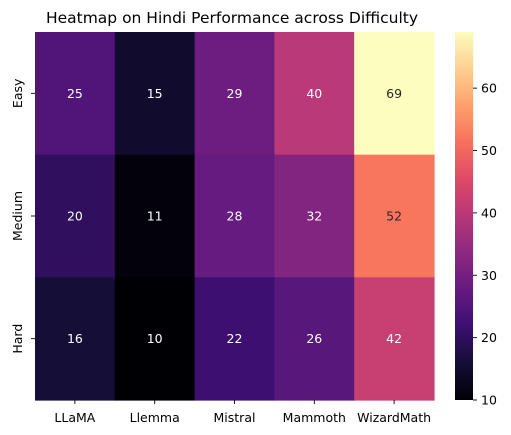 The width and height of the screenshot is (511, 435). What do you see at coordinates (464, 216) in the screenshot?
I see `colorbar-fill` at bounding box center [464, 216].